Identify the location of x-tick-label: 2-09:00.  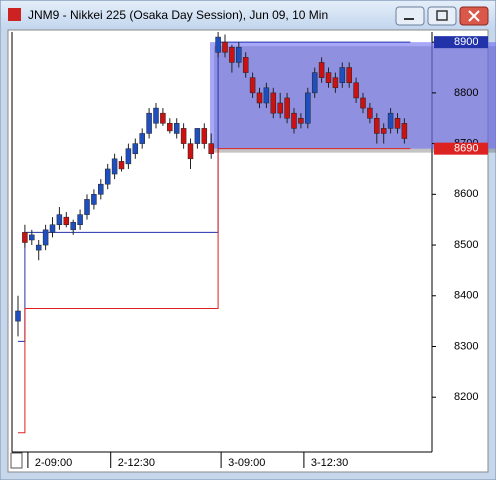
(53, 463).